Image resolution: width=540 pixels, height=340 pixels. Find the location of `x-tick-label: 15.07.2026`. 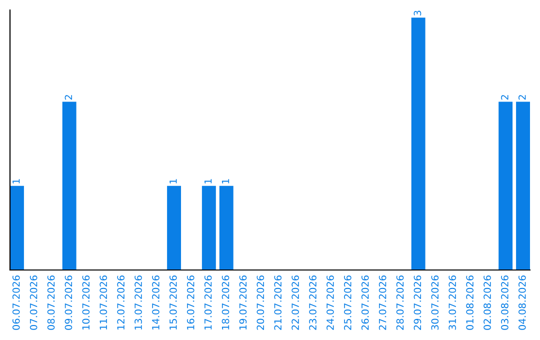

x-tick-label: 15.07.2026 is located at coordinates (173, 302).